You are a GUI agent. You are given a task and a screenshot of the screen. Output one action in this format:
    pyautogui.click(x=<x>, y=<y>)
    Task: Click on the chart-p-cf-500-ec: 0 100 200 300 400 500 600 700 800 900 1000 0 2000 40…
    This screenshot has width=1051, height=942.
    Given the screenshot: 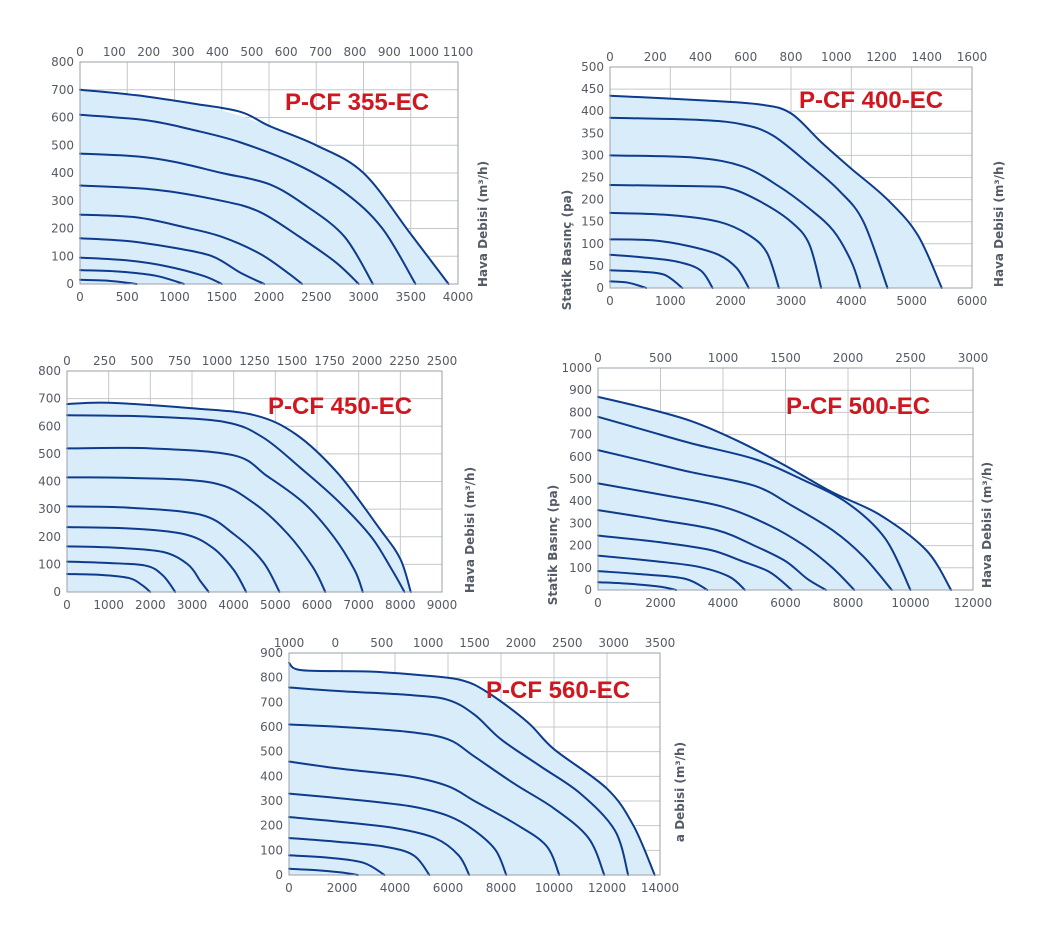 What is the action you would take?
    pyautogui.click(x=770, y=480)
    